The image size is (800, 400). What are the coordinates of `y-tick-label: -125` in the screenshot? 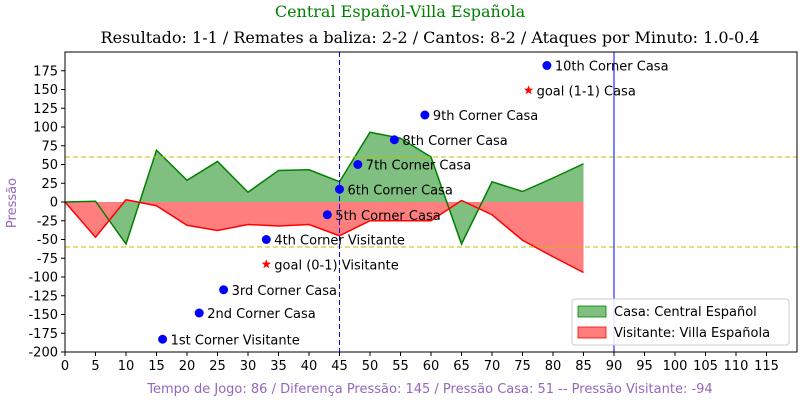 It's located at (43, 296).